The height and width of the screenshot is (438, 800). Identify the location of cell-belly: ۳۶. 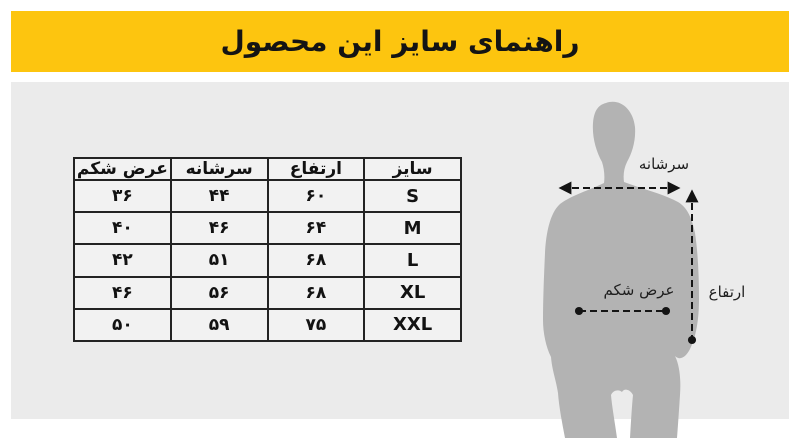
(122, 196).